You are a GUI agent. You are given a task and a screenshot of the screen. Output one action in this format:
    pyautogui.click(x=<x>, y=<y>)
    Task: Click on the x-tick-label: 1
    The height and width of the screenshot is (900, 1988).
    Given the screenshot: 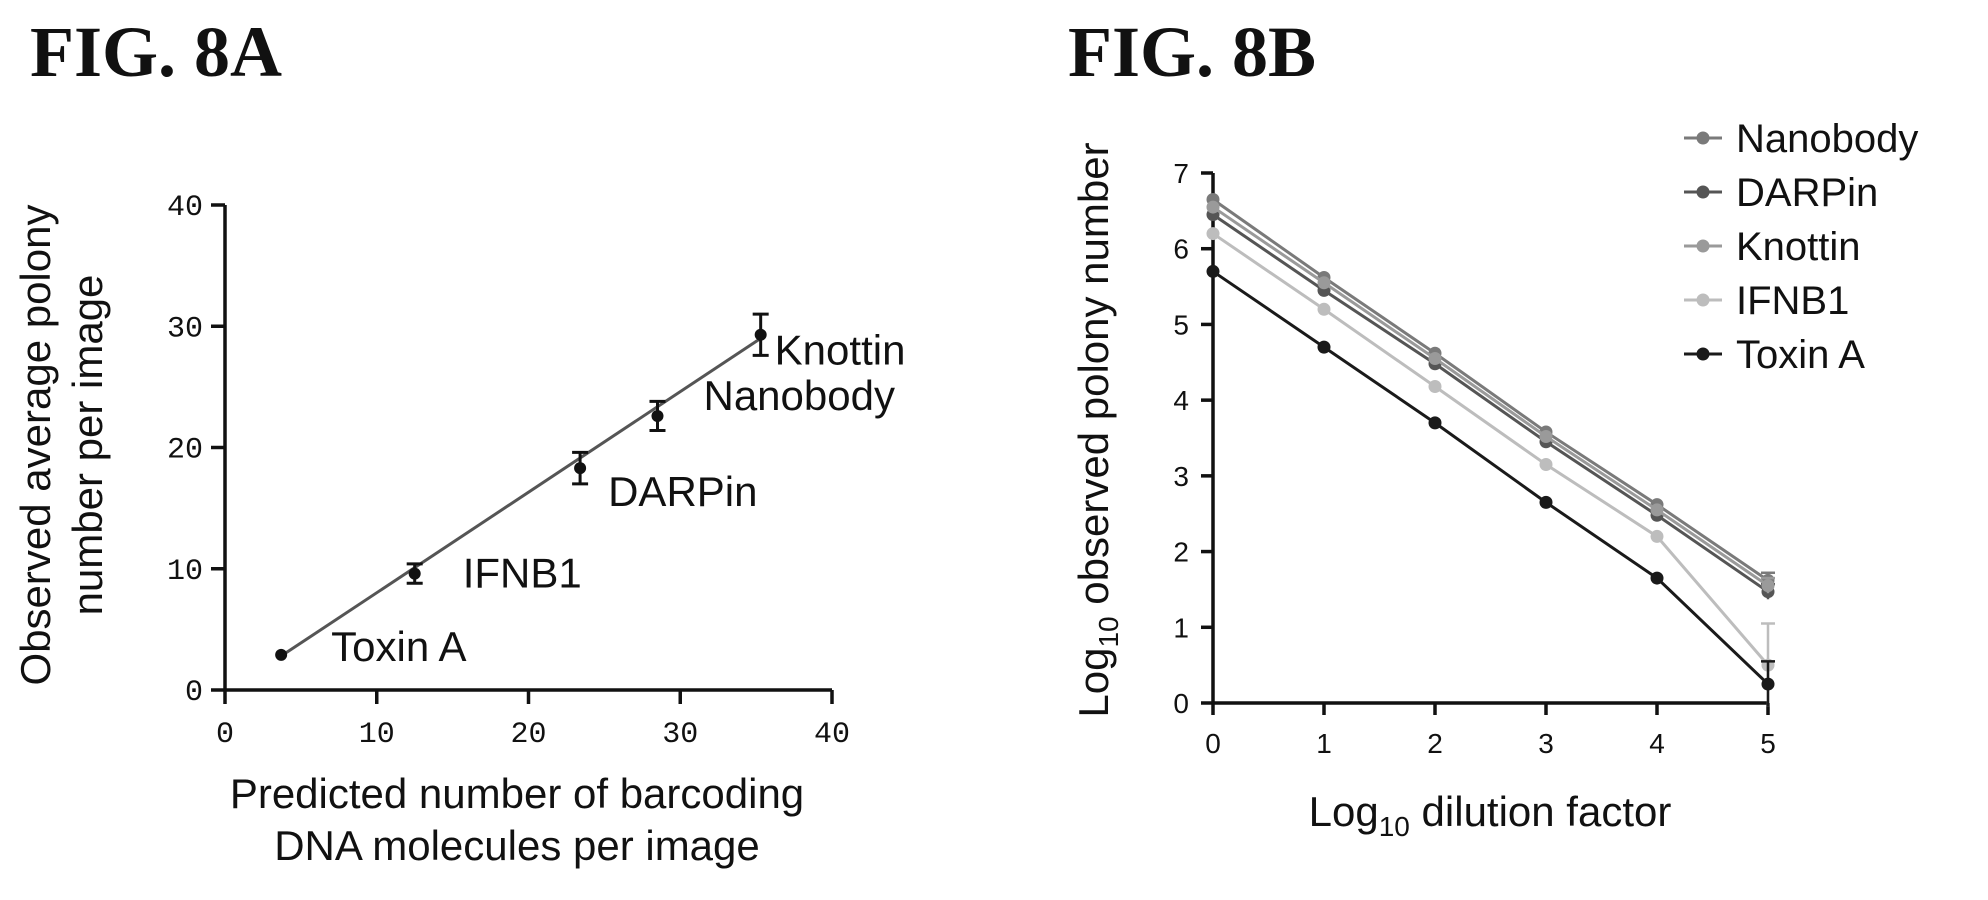 What is the action you would take?
    pyautogui.click(x=1324, y=743)
    